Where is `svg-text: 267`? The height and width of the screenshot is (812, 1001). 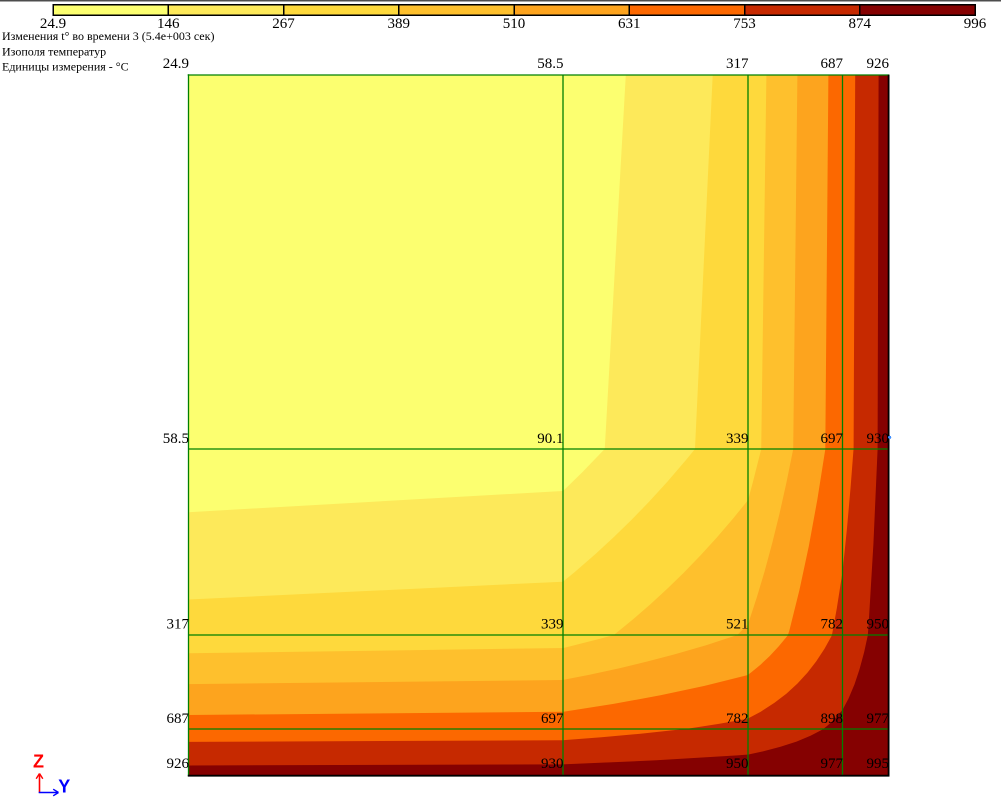 svg-text: 267 is located at coordinates (283, 24).